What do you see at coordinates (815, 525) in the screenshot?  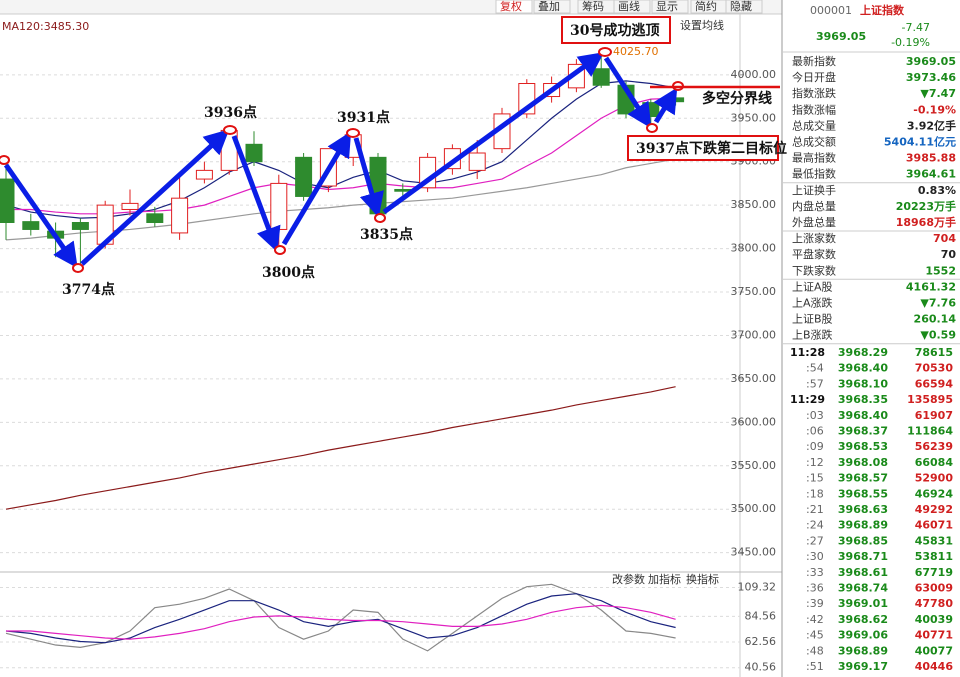 I see `tick-time: :24` at bounding box center [815, 525].